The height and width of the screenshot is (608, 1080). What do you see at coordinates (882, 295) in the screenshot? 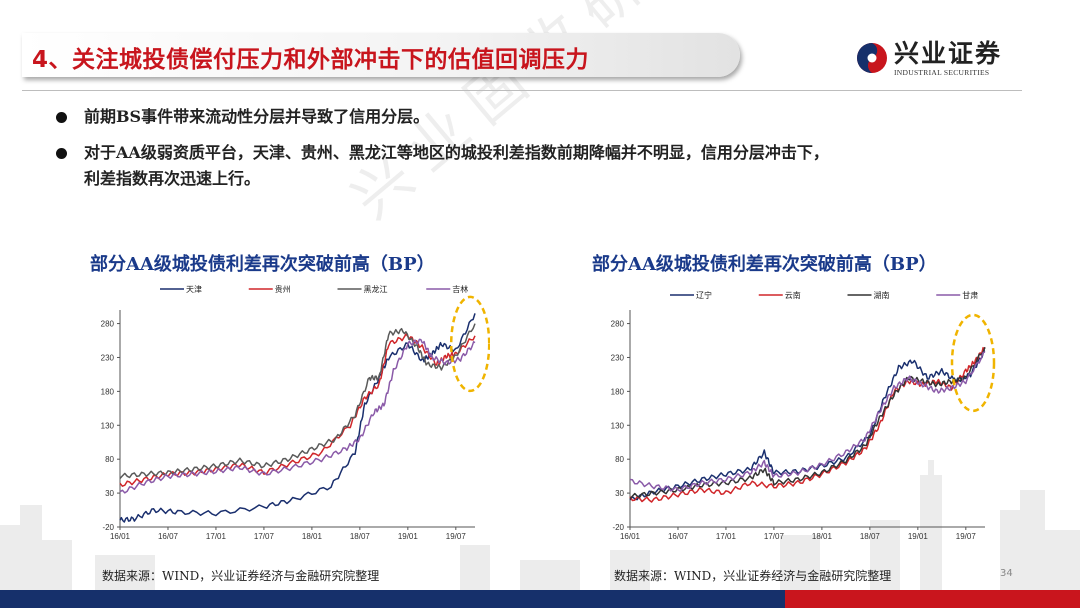
I see `legend-label: 湖南` at bounding box center [882, 295].